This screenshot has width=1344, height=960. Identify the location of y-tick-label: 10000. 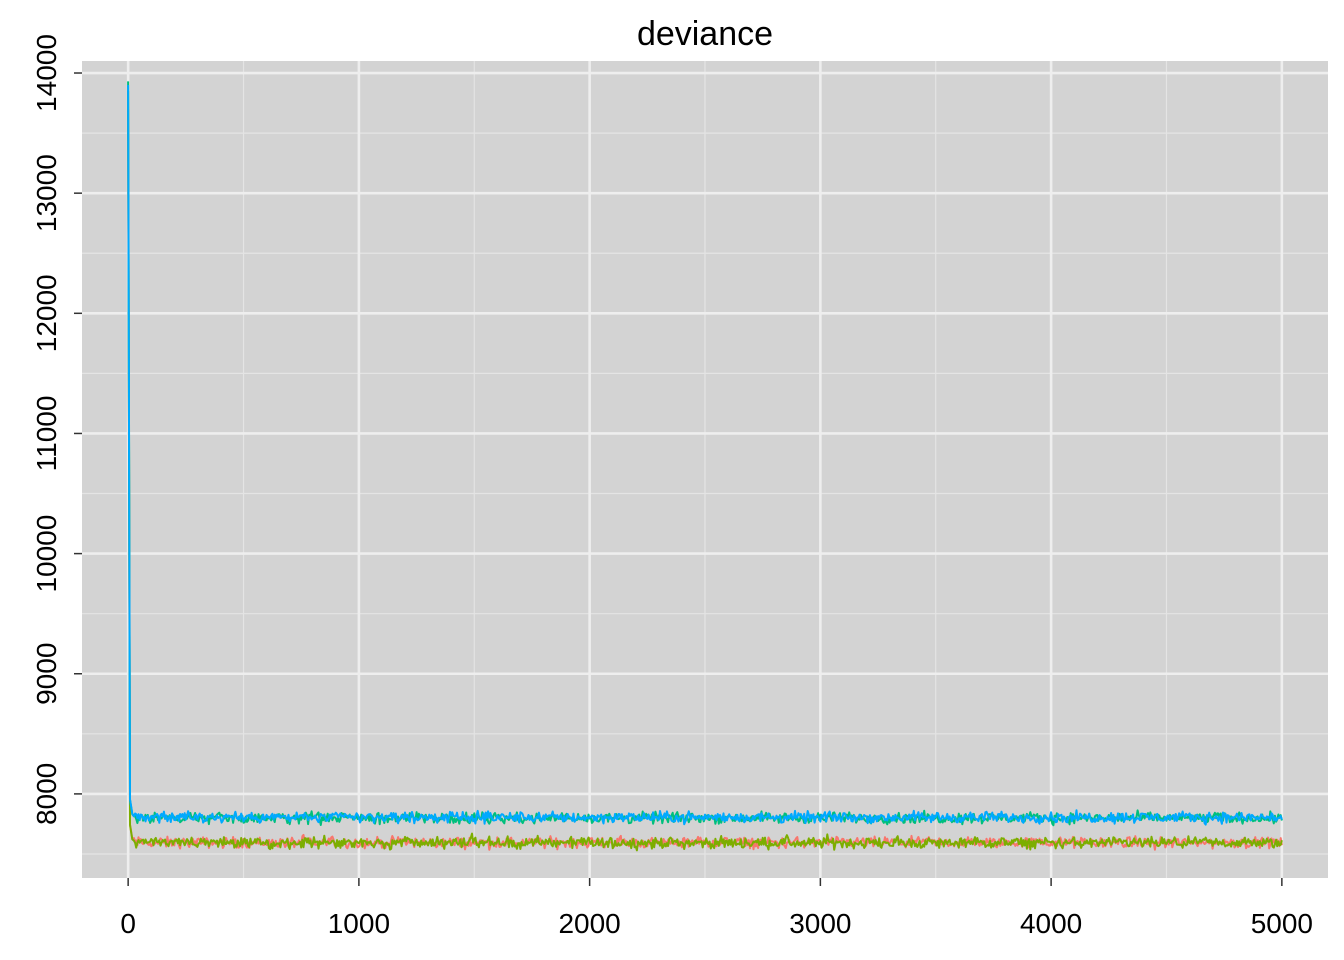
(46, 554).